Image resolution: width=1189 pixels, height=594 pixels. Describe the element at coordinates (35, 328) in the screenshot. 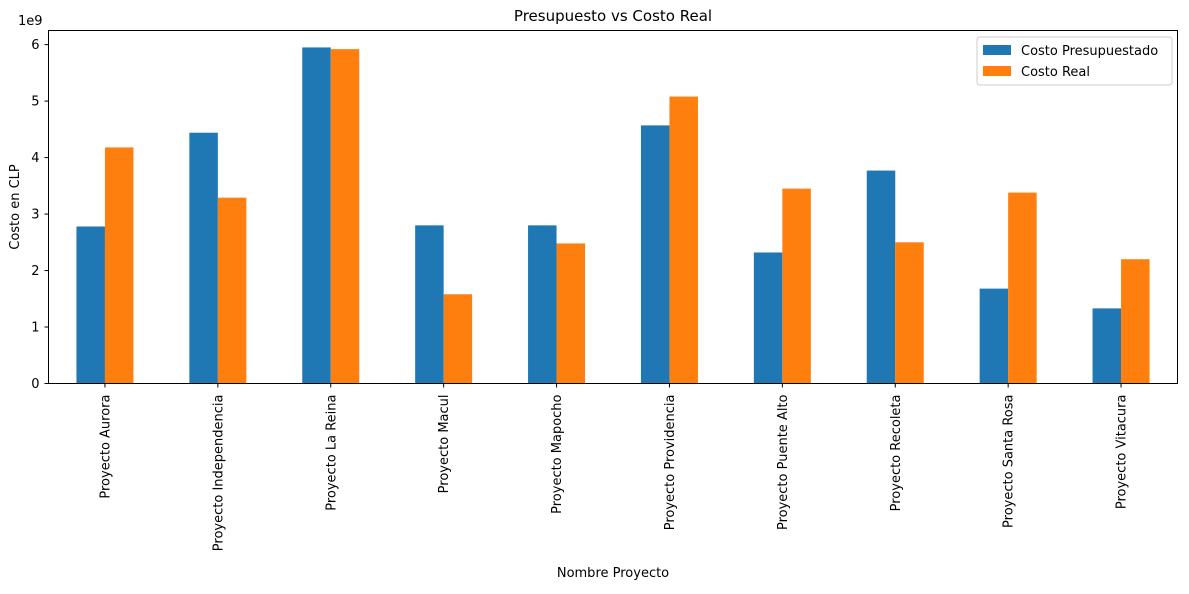

I see `y-tick-label: 1` at that location.